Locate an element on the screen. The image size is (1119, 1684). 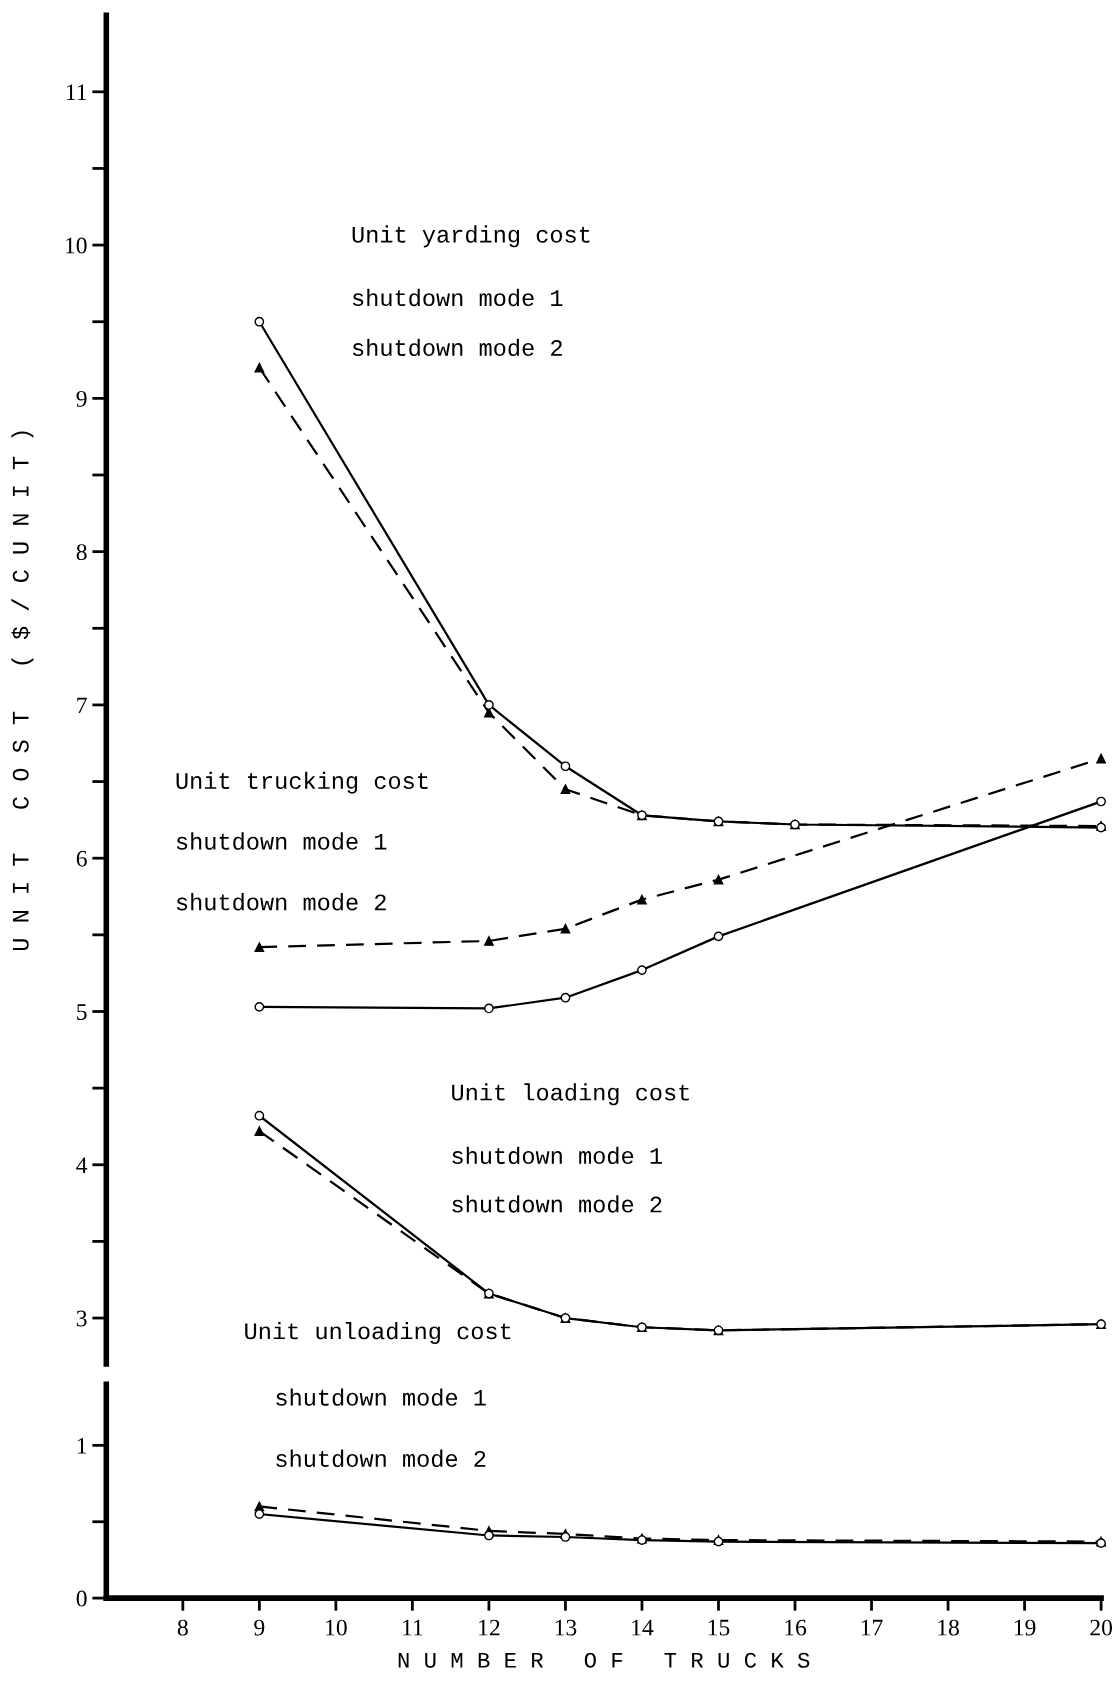
y-tick-label: 0 is located at coordinates (81, 1598).